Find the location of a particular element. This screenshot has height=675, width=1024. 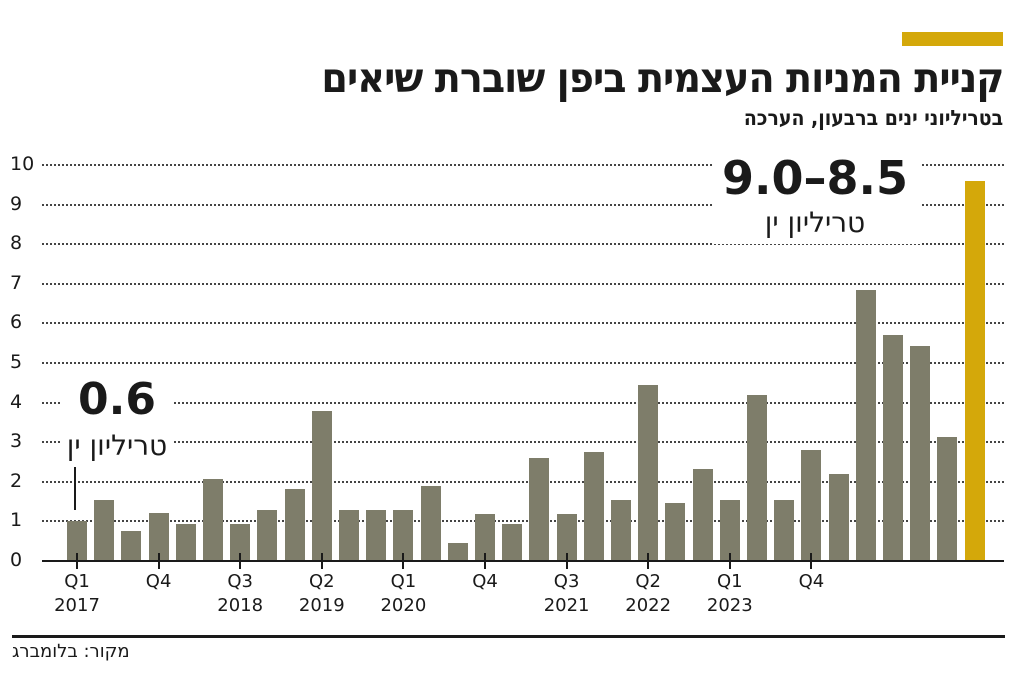

x-axis-baseline is located at coordinates (523, 561).